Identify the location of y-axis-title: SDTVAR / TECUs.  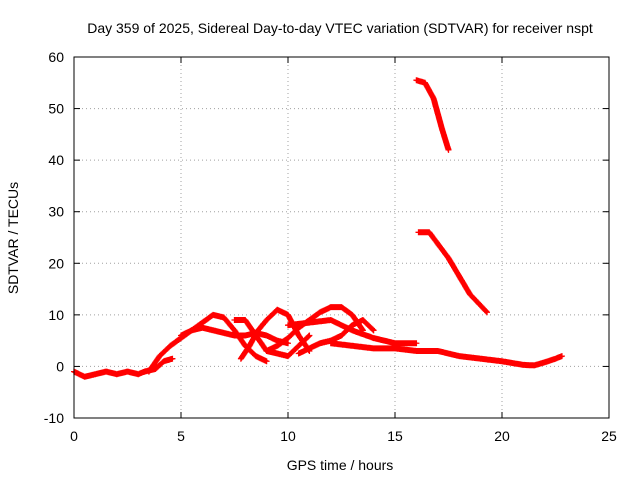
(13, 238).